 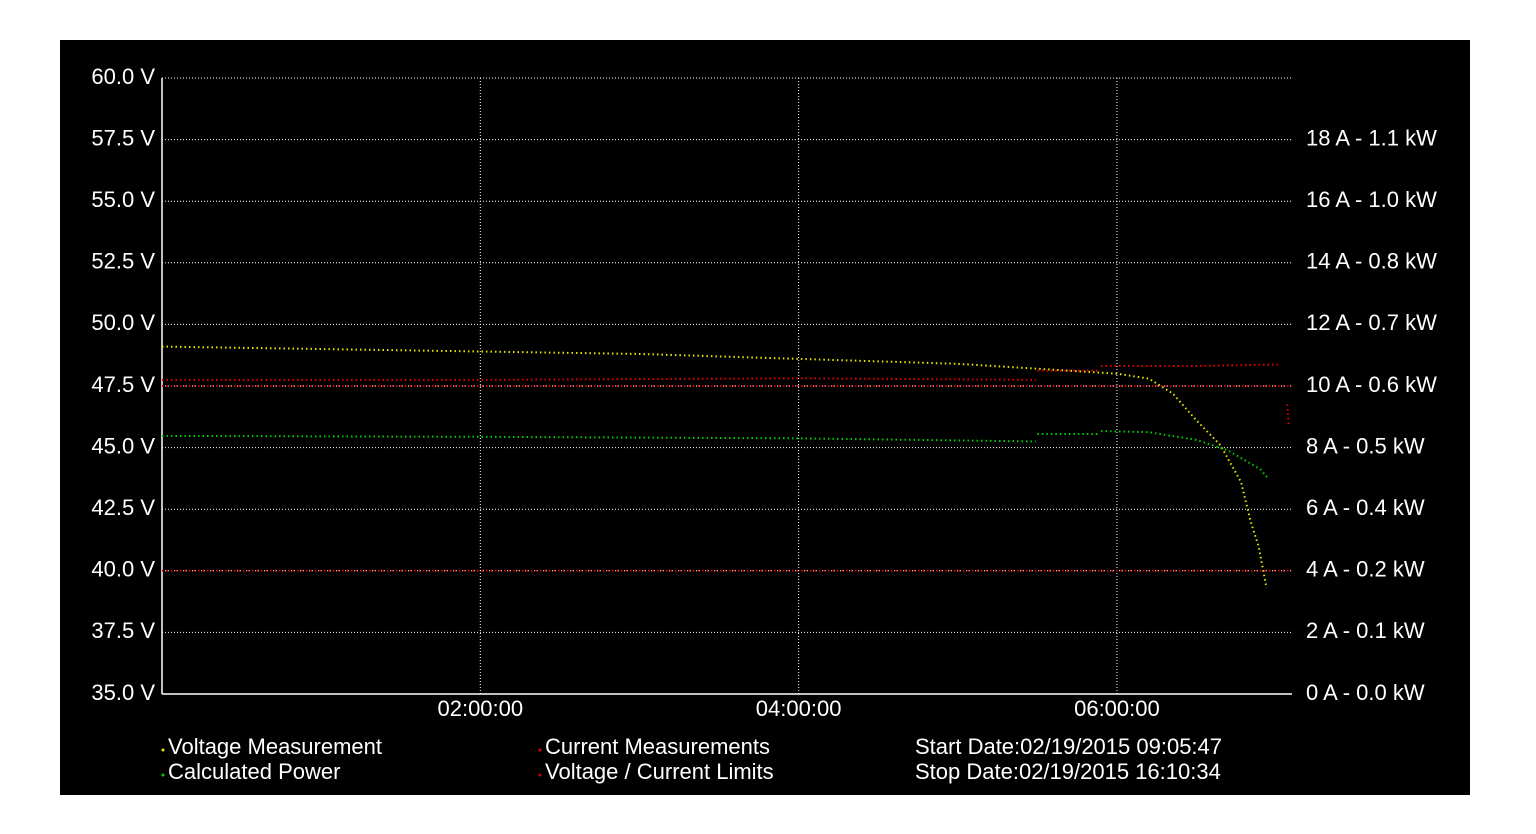 What do you see at coordinates (1365, 445) in the screenshot?
I see `y2-tick-label: 8 A - 0.5 kW` at bounding box center [1365, 445].